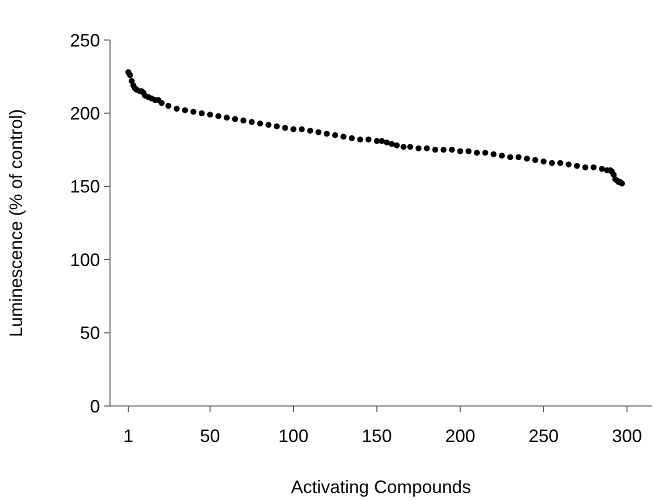 The height and width of the screenshot is (501, 660). I want to click on x-axis-title: Activating Compounds, so click(381, 487).